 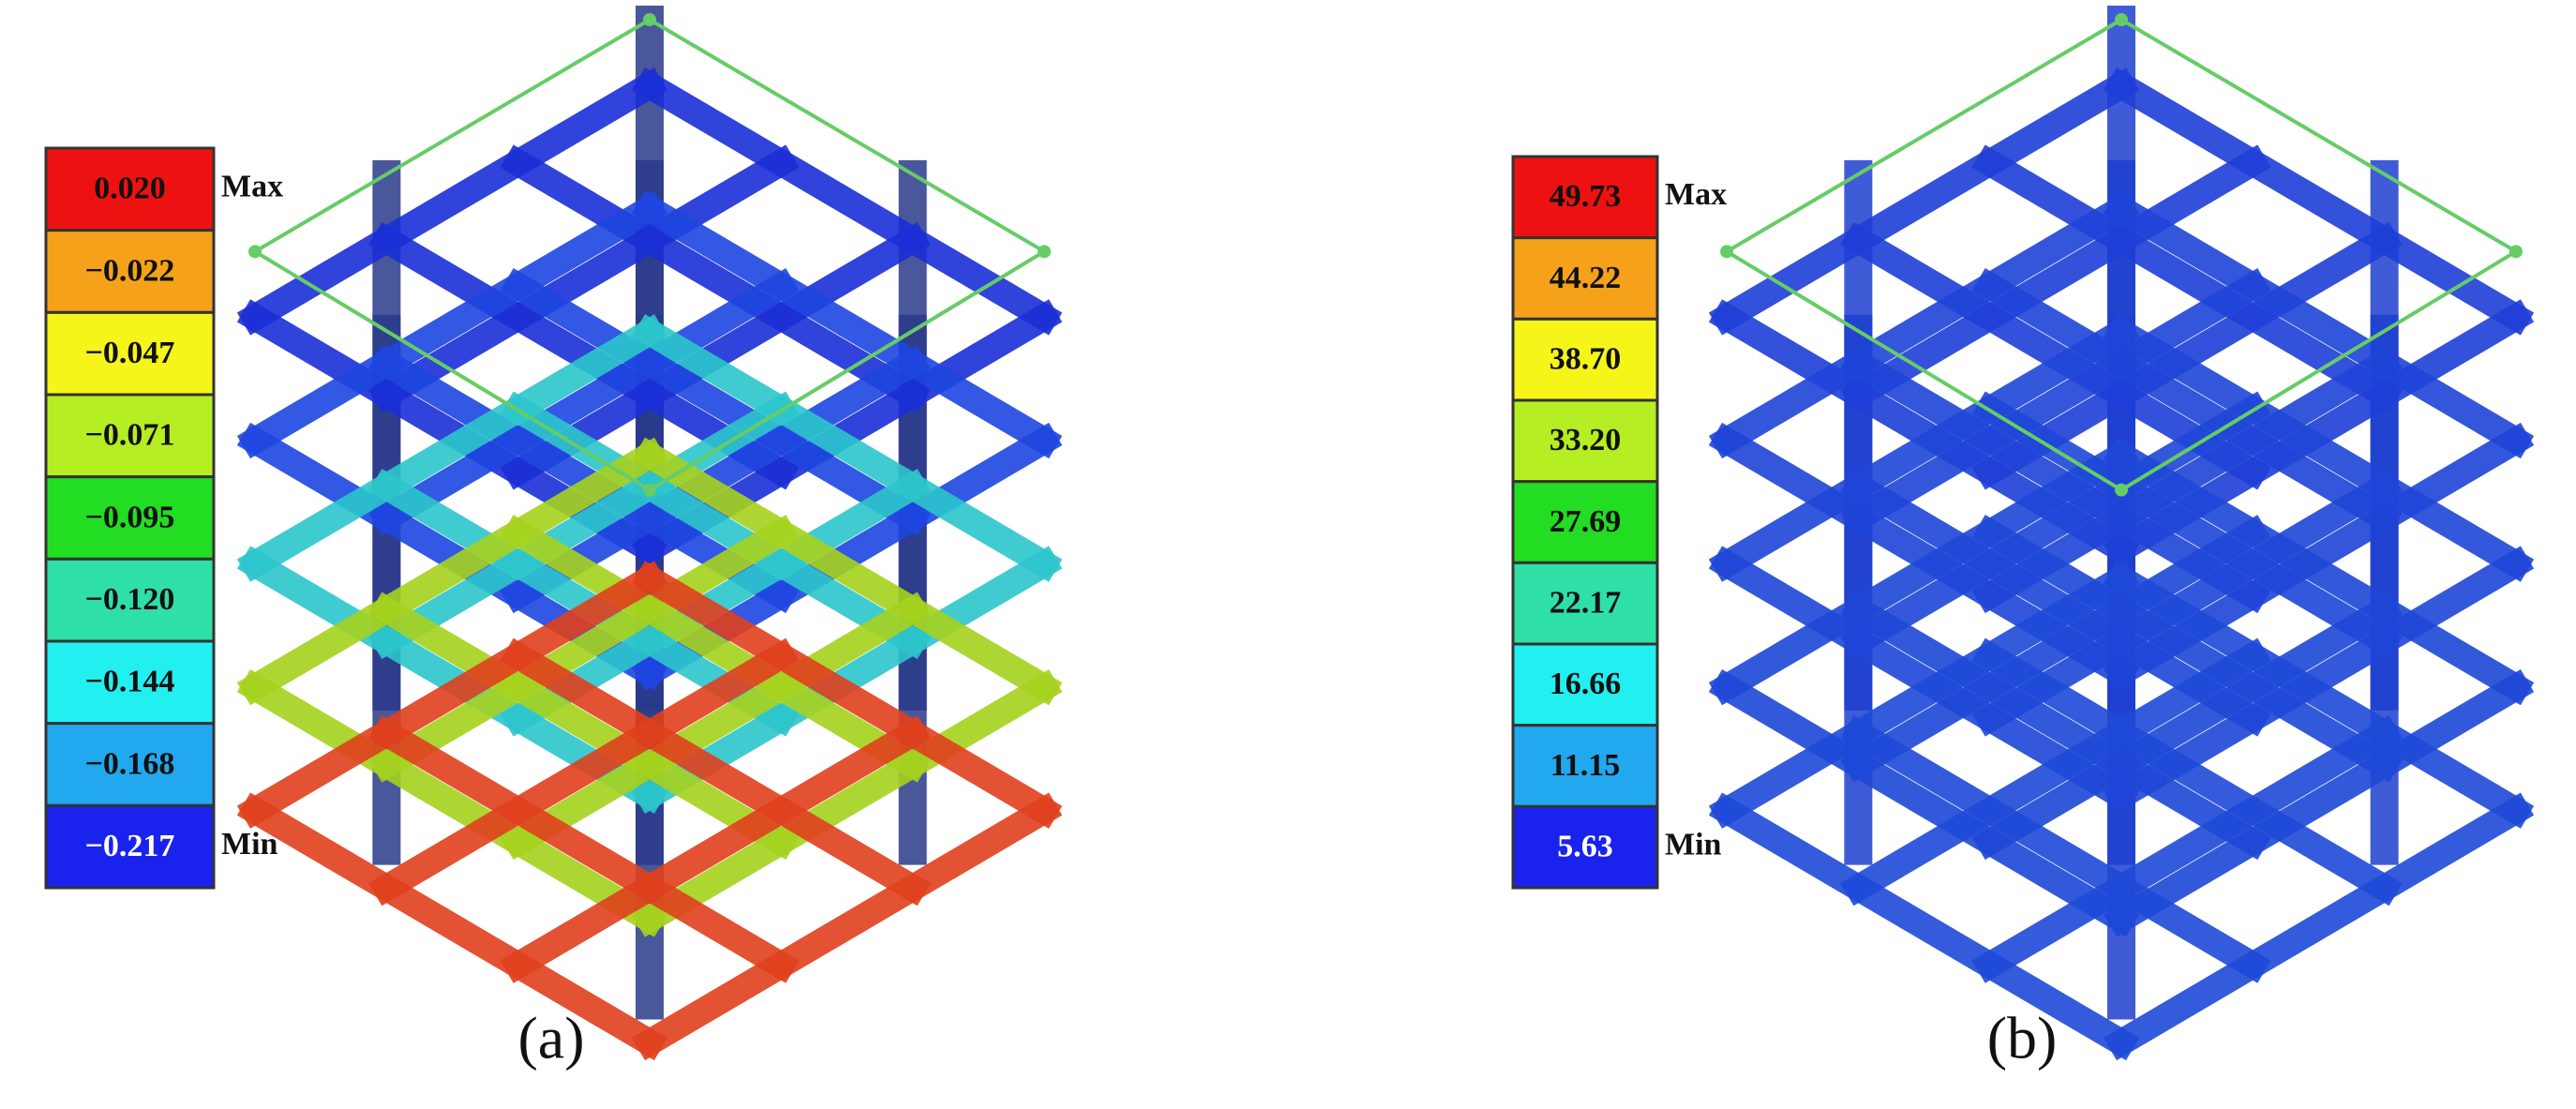 I want to click on legend-label: −0.144, so click(x=130, y=682).